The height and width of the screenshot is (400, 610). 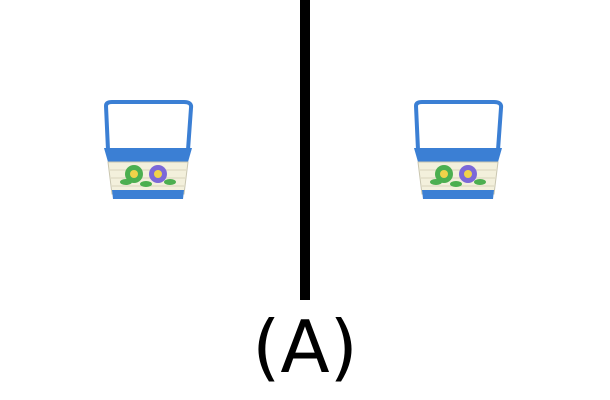 I want to click on panel-label: (A), so click(x=305, y=347).